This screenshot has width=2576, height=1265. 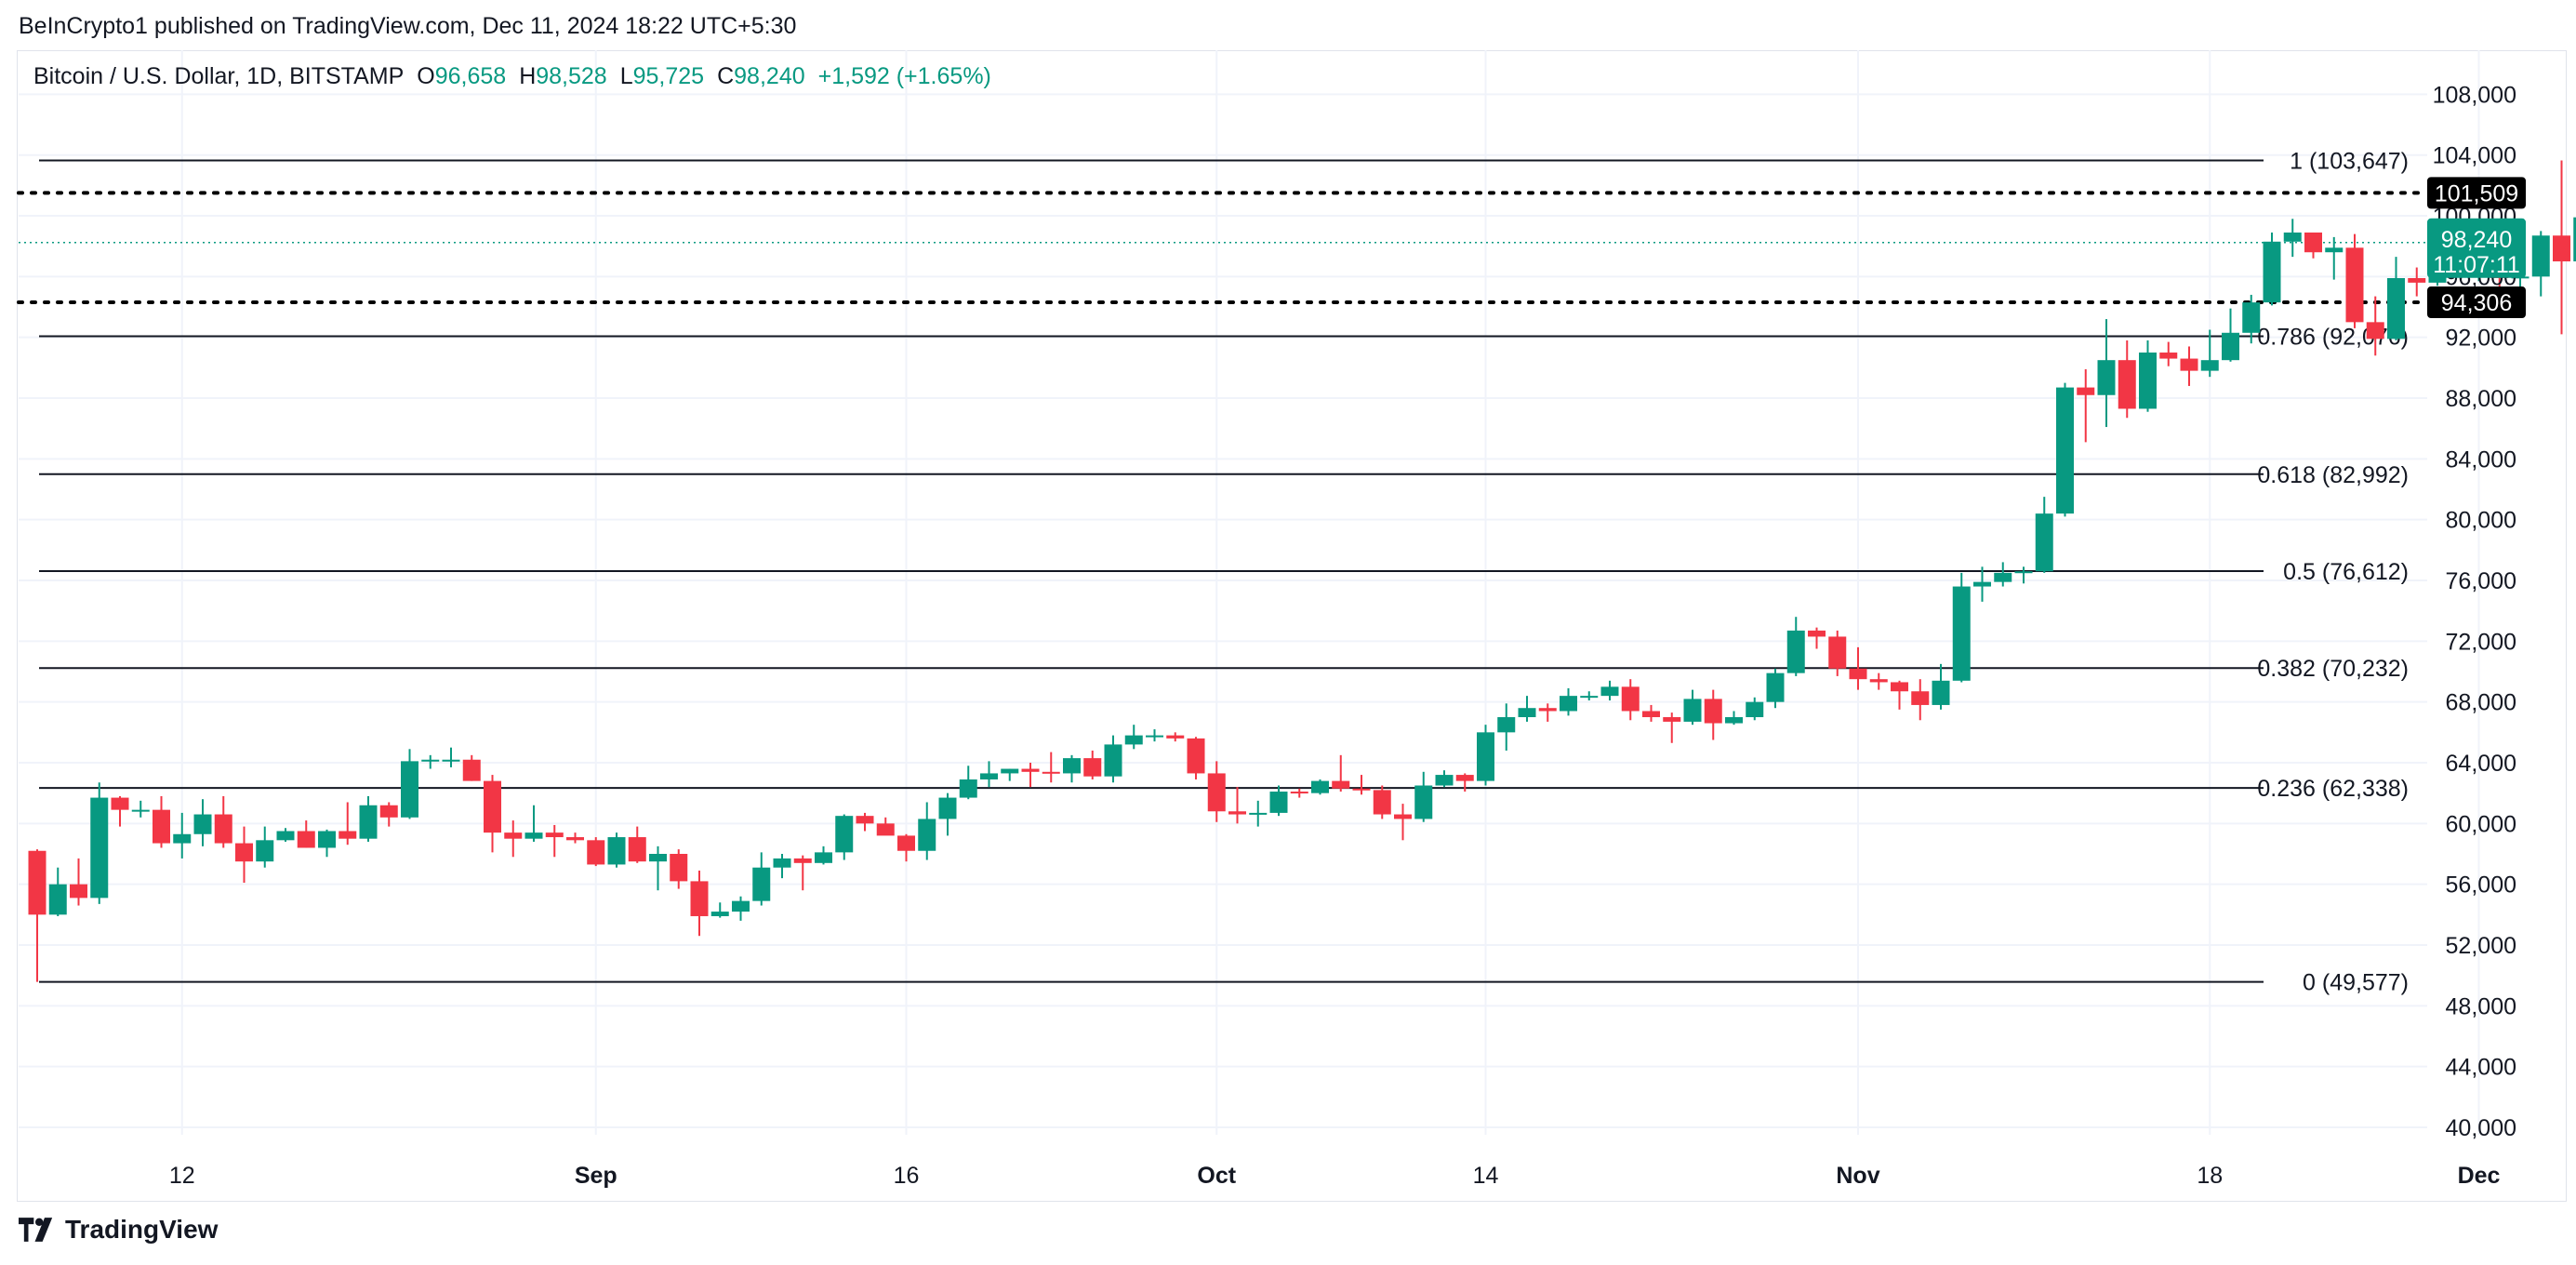 I want to click on y-tick-label: 88,000, so click(x=2481, y=399).